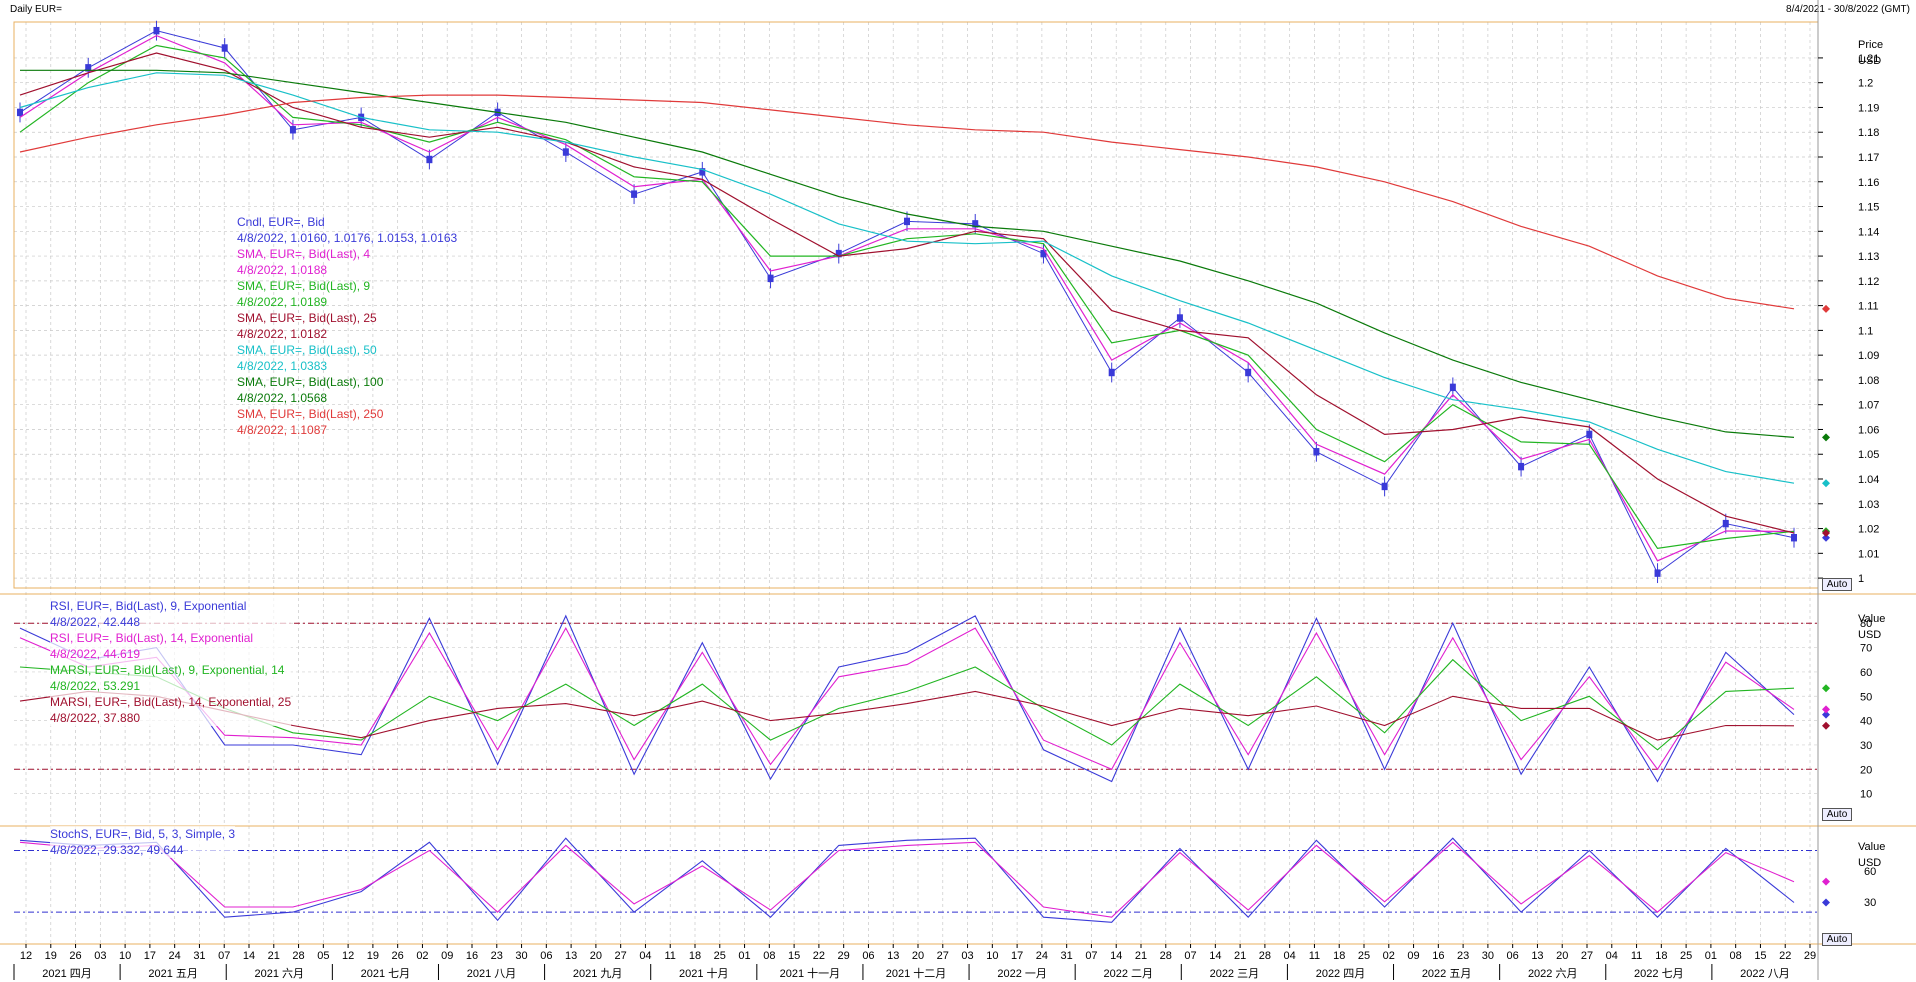  Describe the element at coordinates (323, 956) in the screenshot. I see `x-day-label: 05` at that location.